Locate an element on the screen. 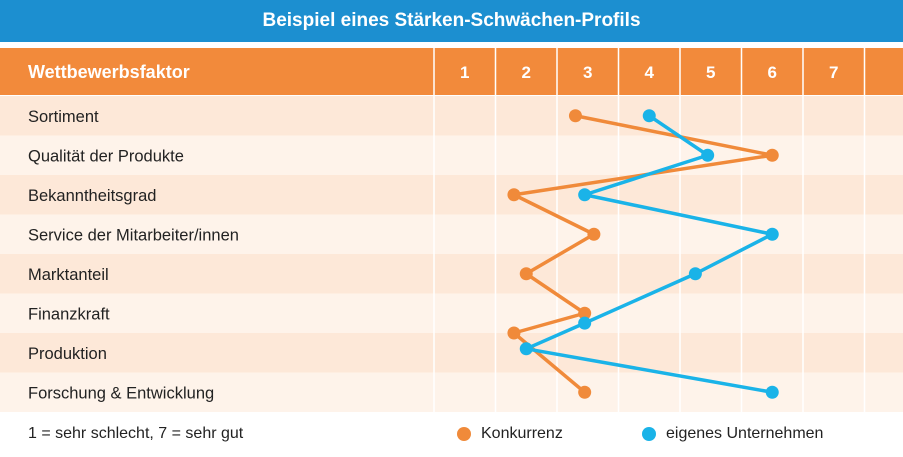 The width and height of the screenshot is (903, 457). header-bar is located at coordinates (451, 71).